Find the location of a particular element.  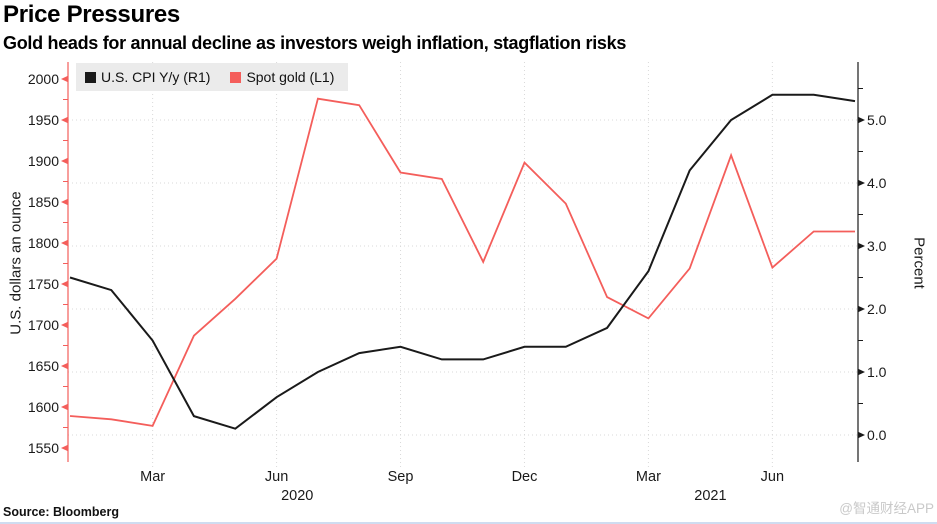

svg-text: 1800 is located at coordinates (43, 243).